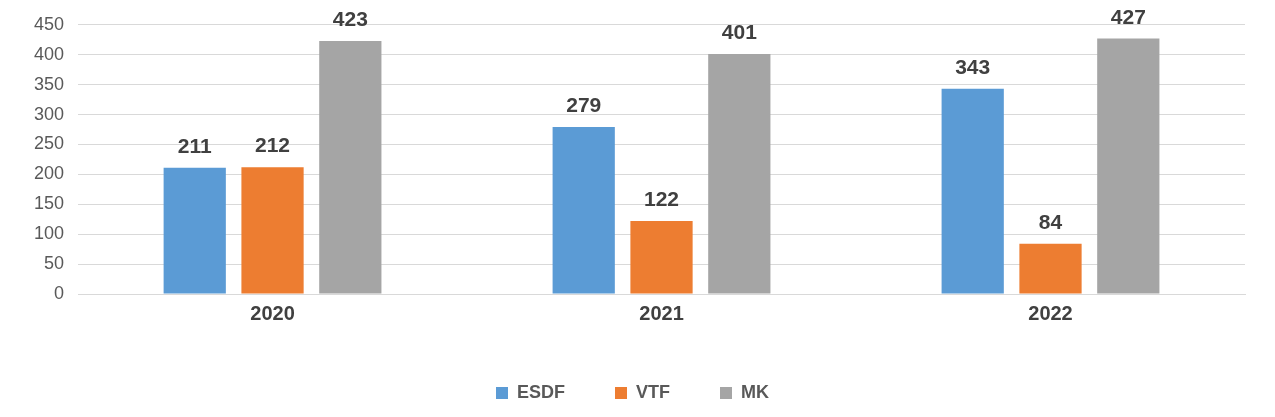  What do you see at coordinates (59, 292) in the screenshot?
I see `y-tick-label: 0` at bounding box center [59, 292].